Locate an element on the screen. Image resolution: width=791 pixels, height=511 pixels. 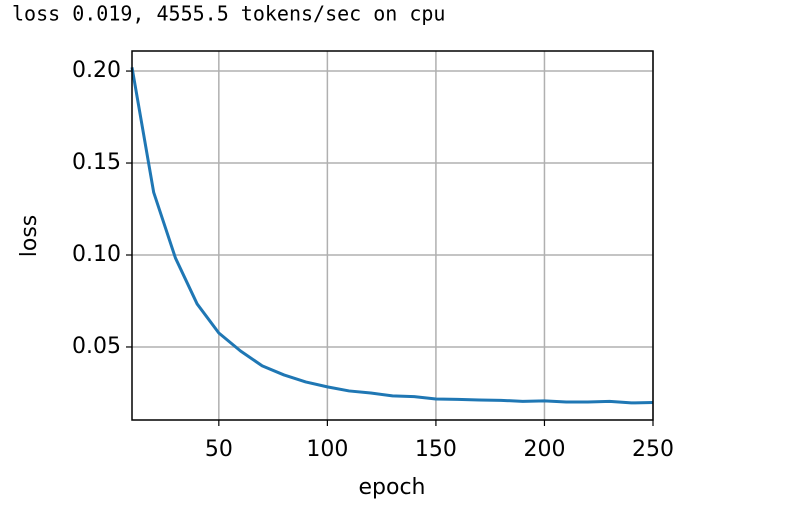
x-tick-label: 150 is located at coordinates (436, 449).